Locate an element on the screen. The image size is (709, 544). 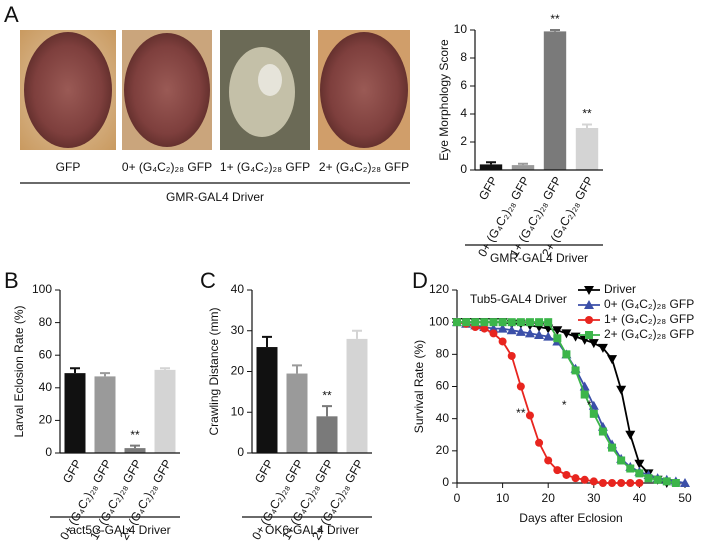
x-tick-label: 50 is located at coordinates (685, 498).